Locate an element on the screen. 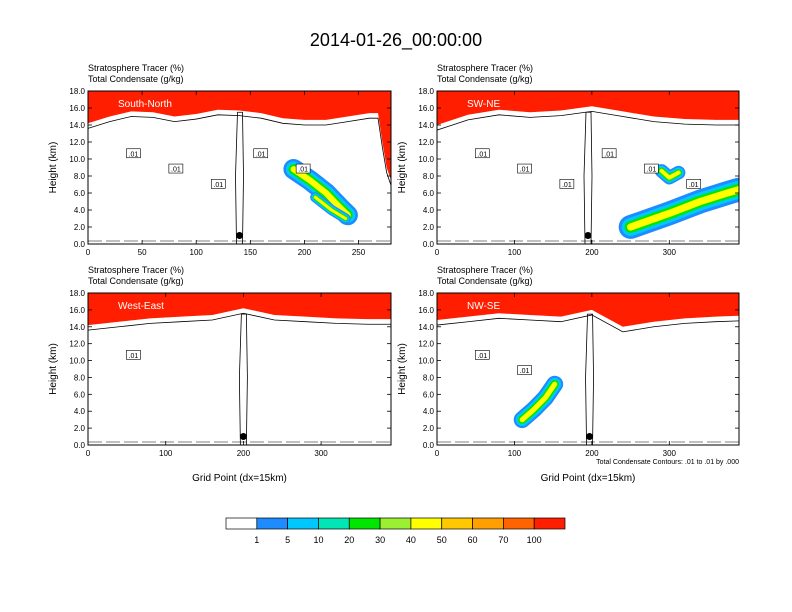 Image resolution: width=792 pixels, height=612 pixels. colorbar-level-label: 30 is located at coordinates (380, 540).